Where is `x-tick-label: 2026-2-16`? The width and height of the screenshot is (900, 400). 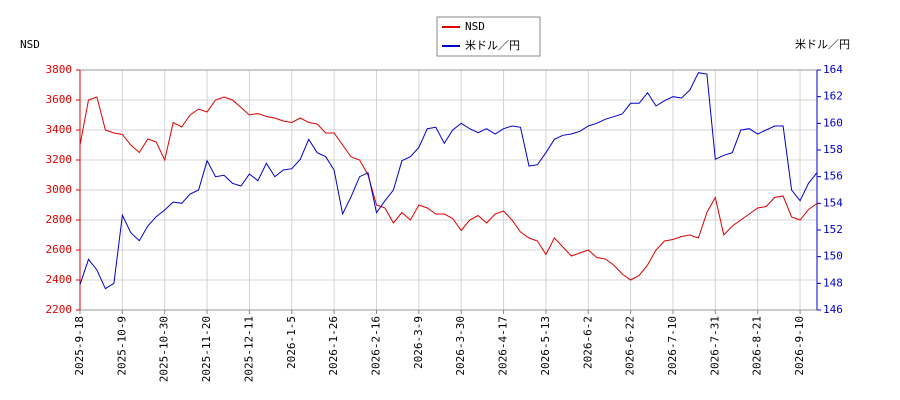 x-tick-label: 2026-2-16 is located at coordinates (375, 346).